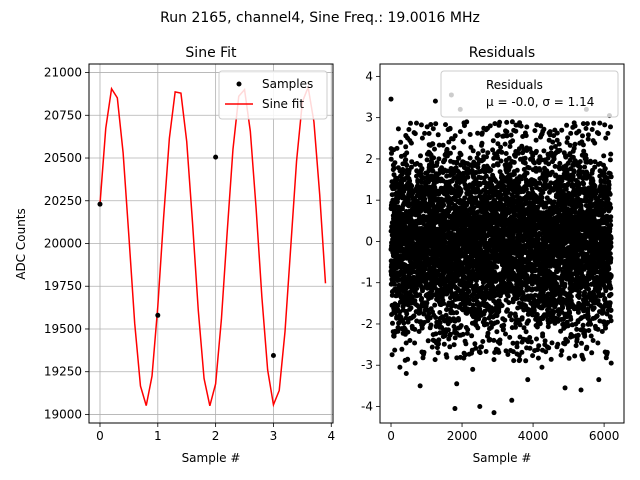 This screenshot has width=640, height=480. What do you see at coordinates (283, 104) in the screenshot?
I see `legend-sine-fit-label: Sine fit` at bounding box center [283, 104].